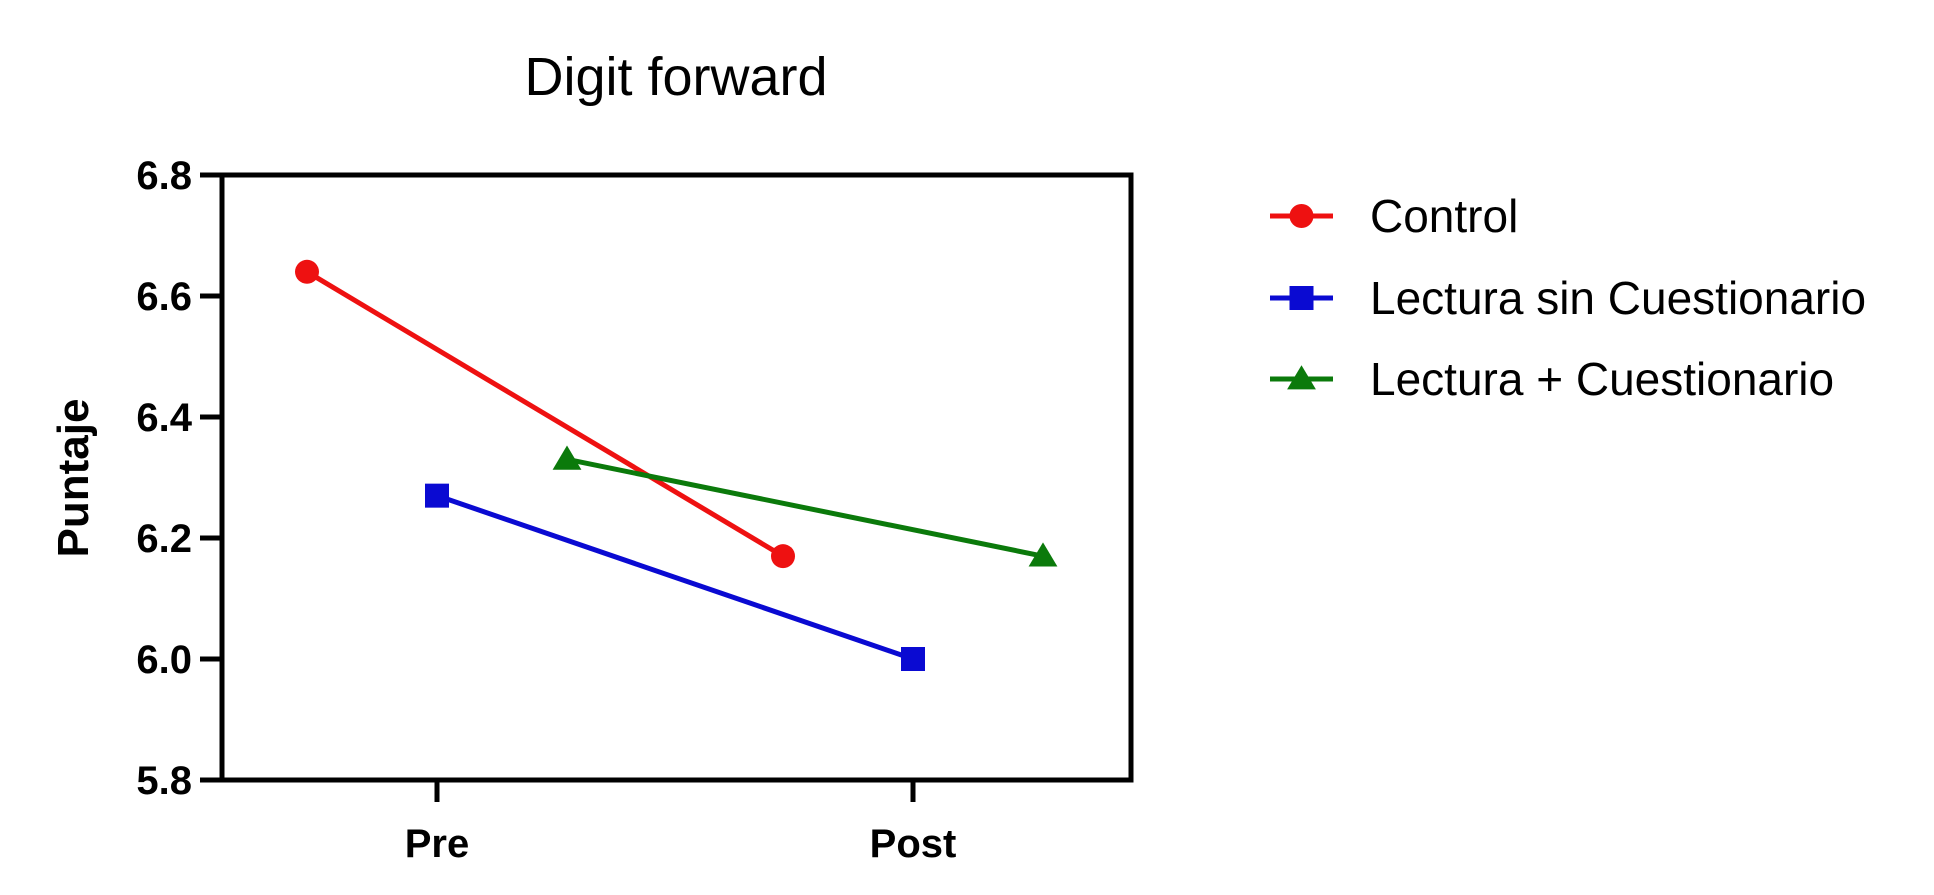  I want to click on y-tick-label: 6.8, so click(164, 176).